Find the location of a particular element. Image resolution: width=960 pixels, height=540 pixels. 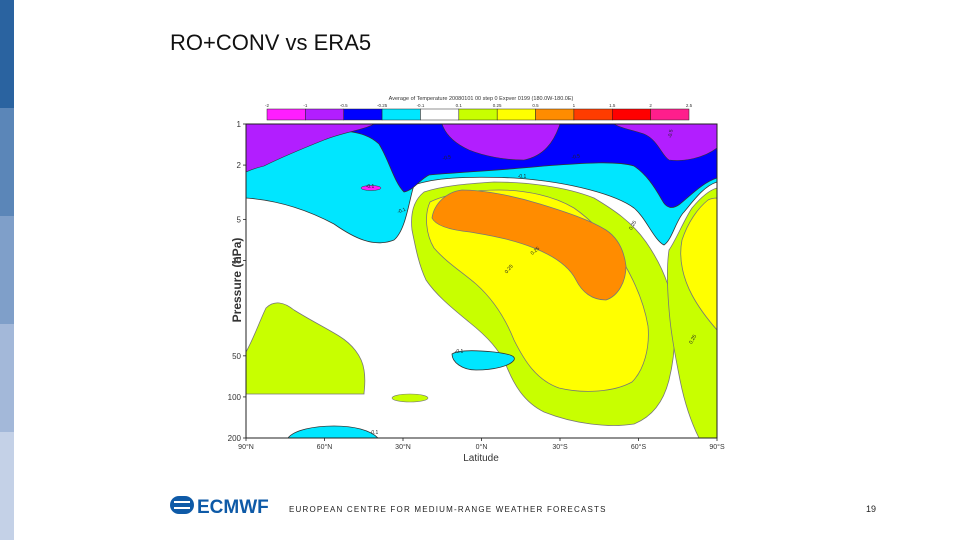

x-axis: 90°N 60°N 30°N 0°N 30°S 60°S 90°S is located at coordinates (481, 444).